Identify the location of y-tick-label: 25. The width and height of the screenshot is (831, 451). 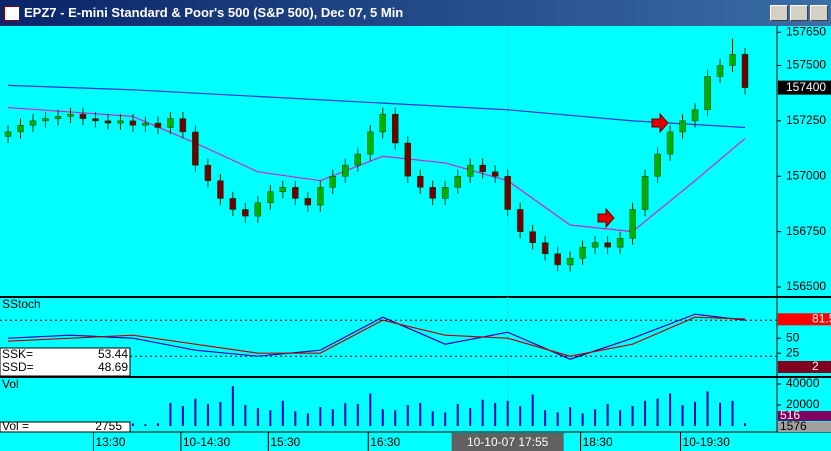
(793, 352).